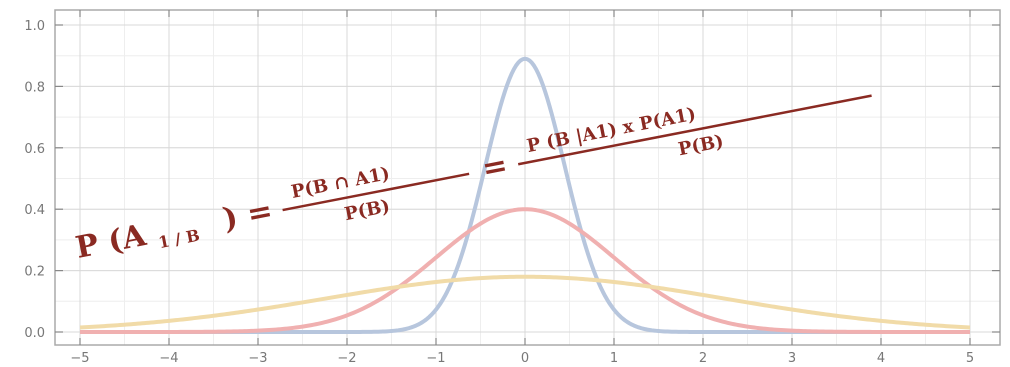 This screenshot has width=1010, height=367. What do you see at coordinates (435, 358) in the screenshot?
I see `x-tick-label: −1` at bounding box center [435, 358].